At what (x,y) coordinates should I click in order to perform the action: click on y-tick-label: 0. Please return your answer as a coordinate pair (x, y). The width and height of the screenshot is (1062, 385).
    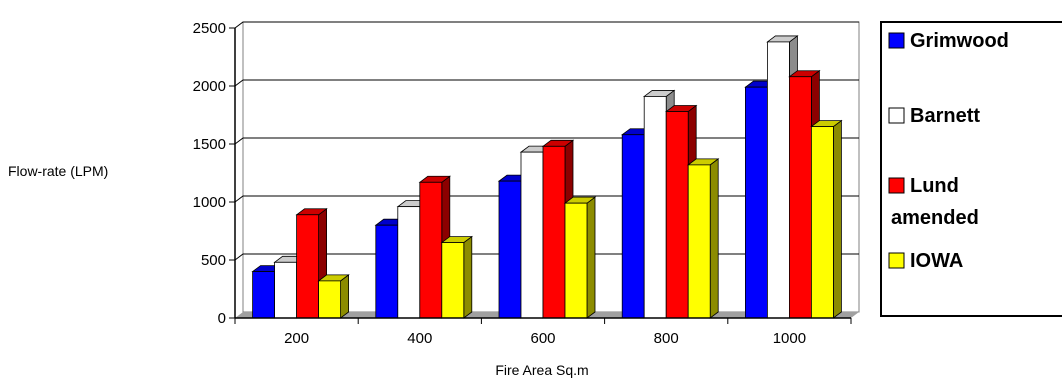
    Looking at the image, I should click on (222, 318).